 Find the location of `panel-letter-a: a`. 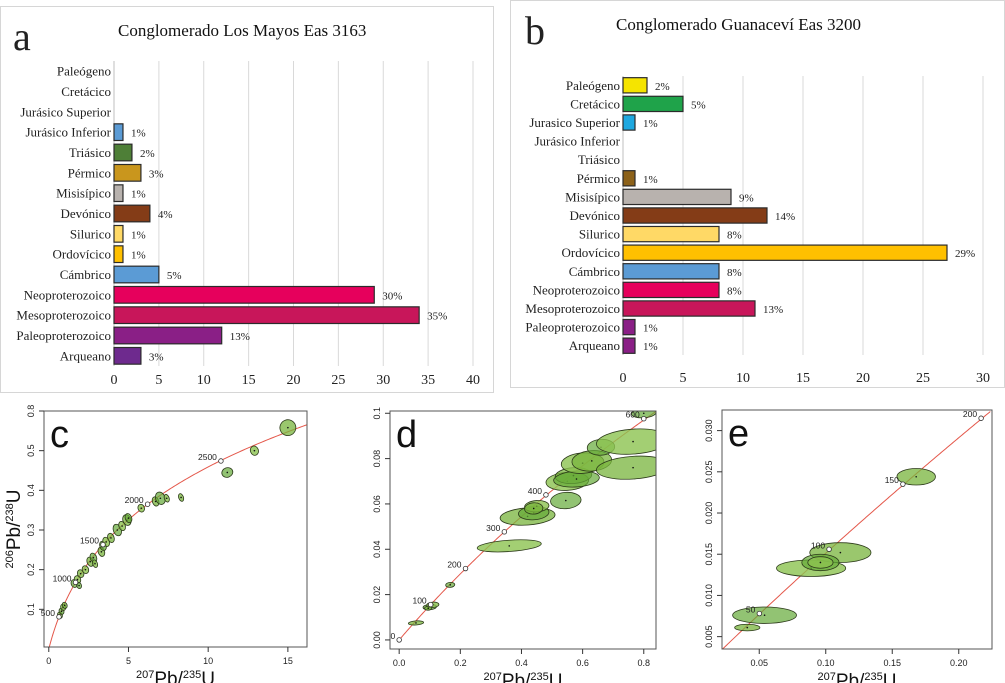

panel-letter-a: a is located at coordinates (22, 36).